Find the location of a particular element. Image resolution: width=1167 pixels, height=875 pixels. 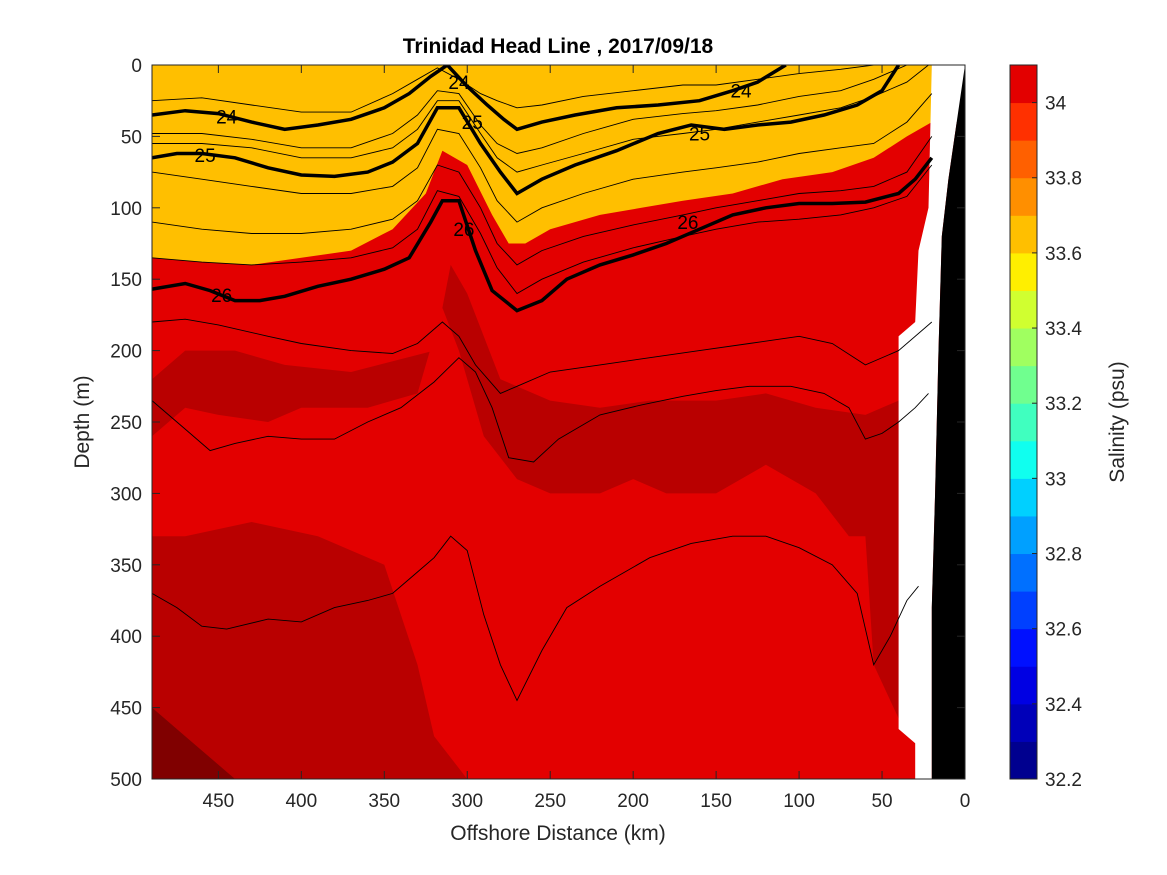

y-tick-label-8: 400 is located at coordinates (126, 637).